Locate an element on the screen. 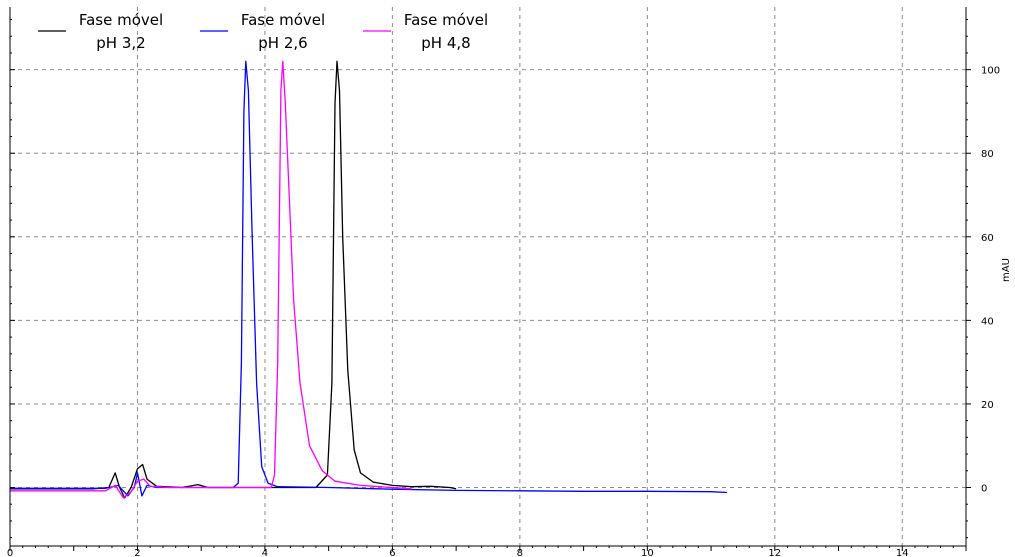 The image size is (1015, 557). x-tick-label: 8 is located at coordinates (520, 552).